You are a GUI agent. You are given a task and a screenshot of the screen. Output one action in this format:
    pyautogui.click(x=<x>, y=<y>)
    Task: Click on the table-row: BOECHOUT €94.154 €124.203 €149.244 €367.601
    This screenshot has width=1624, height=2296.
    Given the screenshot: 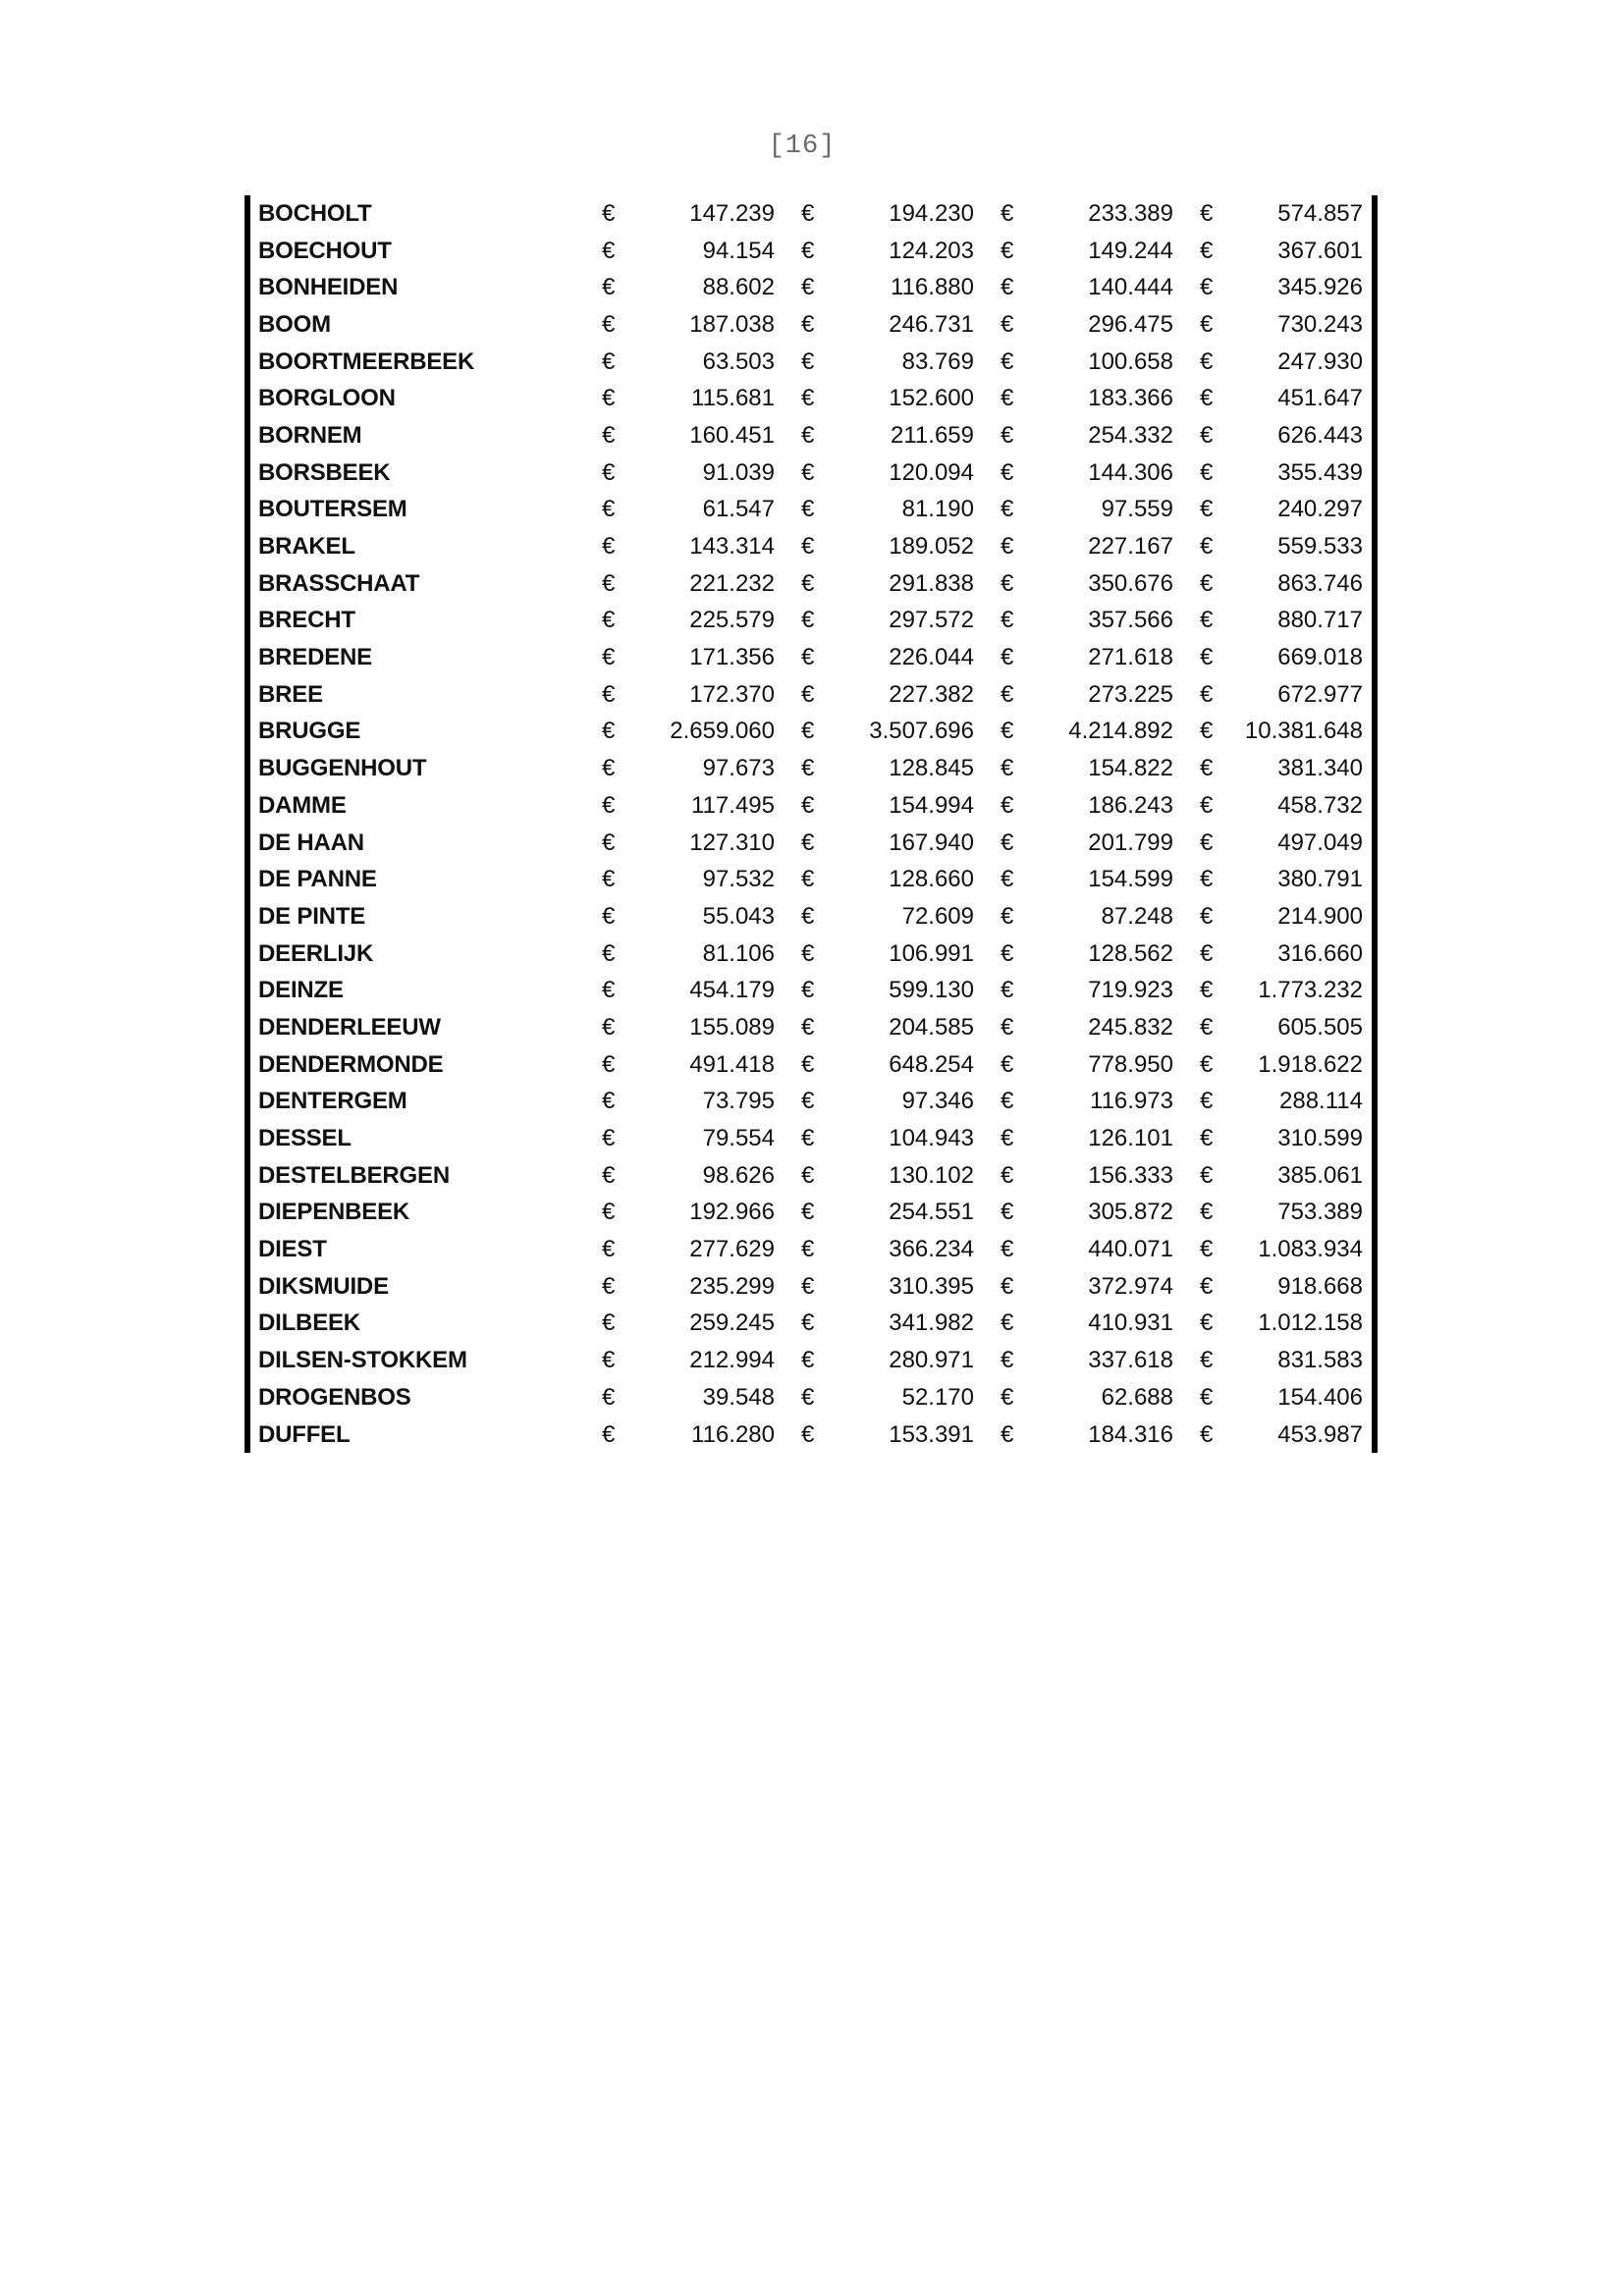 What is the action you would take?
    pyautogui.click(x=811, y=251)
    